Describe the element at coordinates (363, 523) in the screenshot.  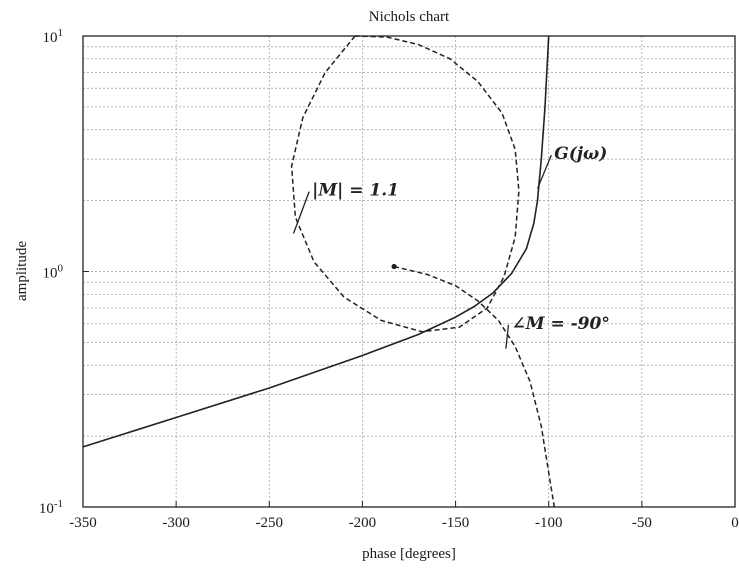
I see `x-tick-label: -200` at that location.